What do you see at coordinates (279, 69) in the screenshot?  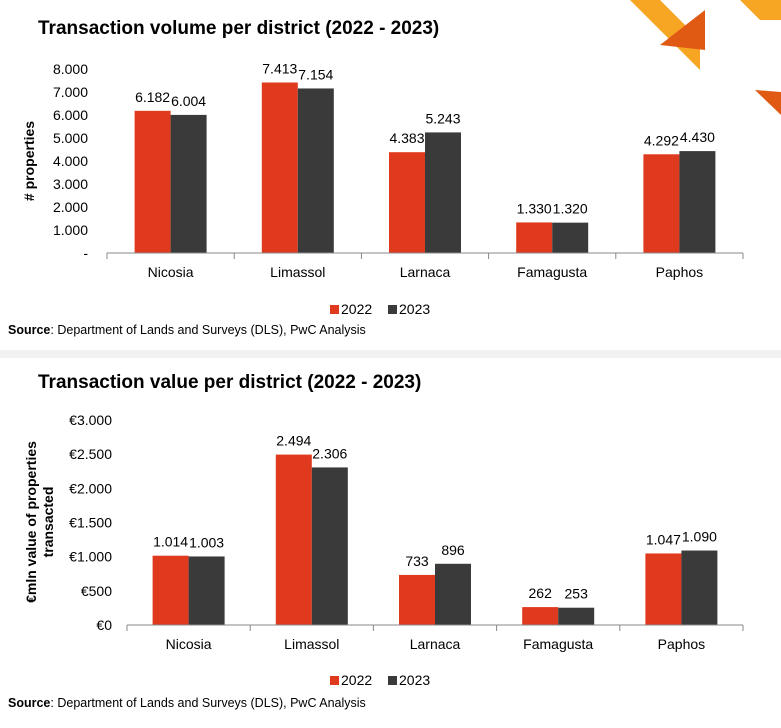 I see `data-label: 7.413` at bounding box center [279, 69].